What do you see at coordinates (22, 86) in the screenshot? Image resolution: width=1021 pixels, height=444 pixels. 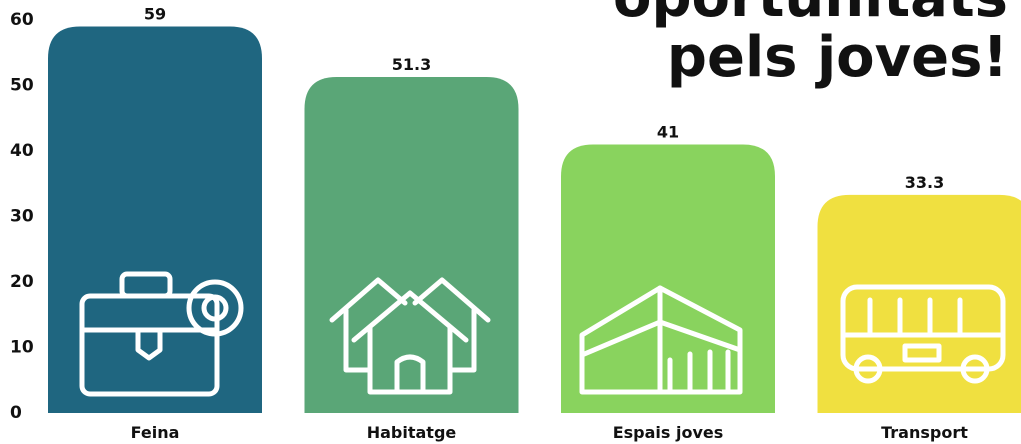 I see `y-tick-label: 50` at bounding box center [22, 86].